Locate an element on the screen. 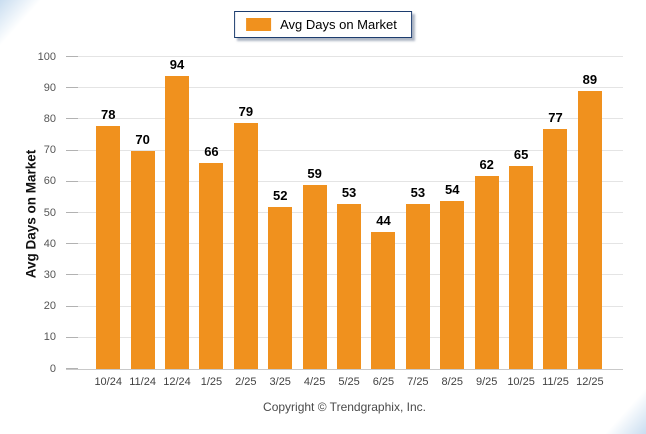 The image size is (646, 434). x-tick-label: 12/24 is located at coordinates (177, 382).